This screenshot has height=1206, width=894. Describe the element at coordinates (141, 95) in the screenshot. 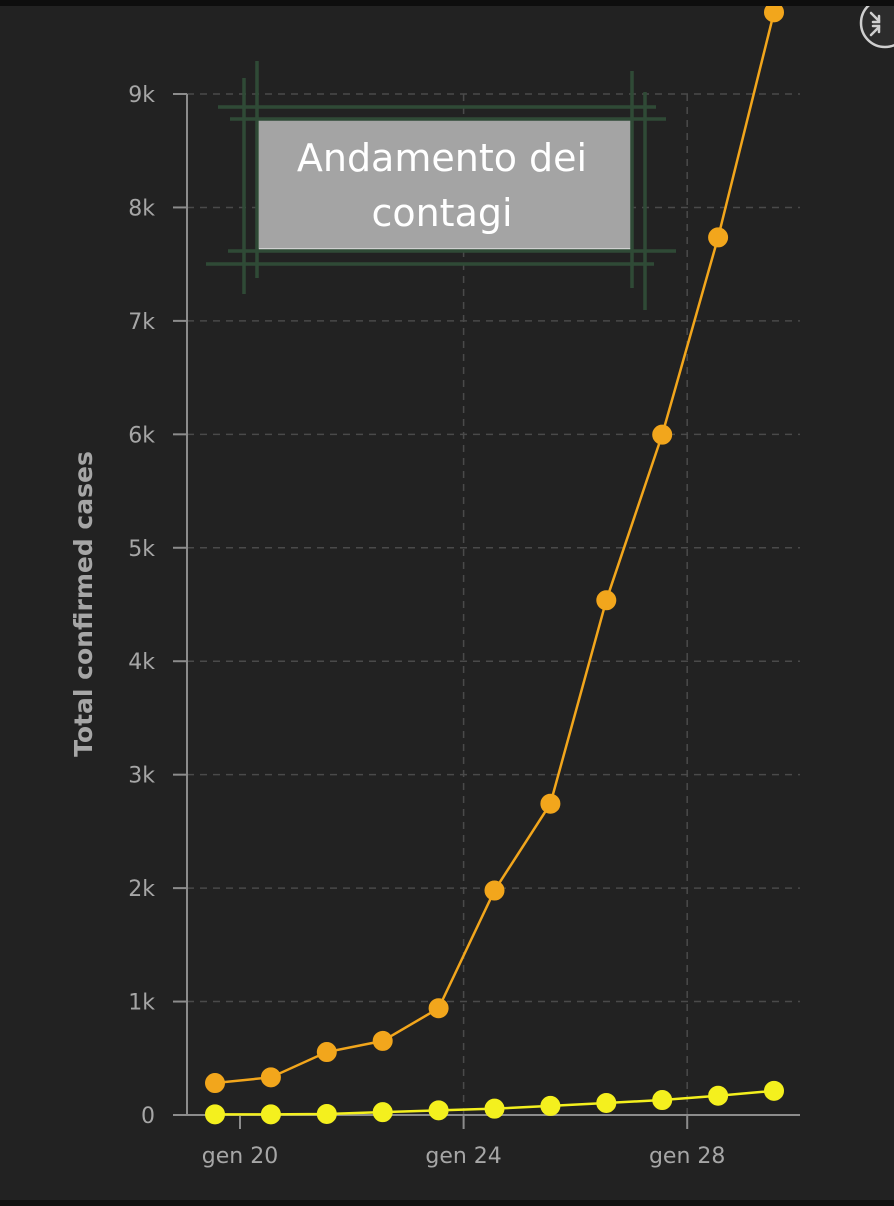

I see `y-tick-label: 9k` at that location.